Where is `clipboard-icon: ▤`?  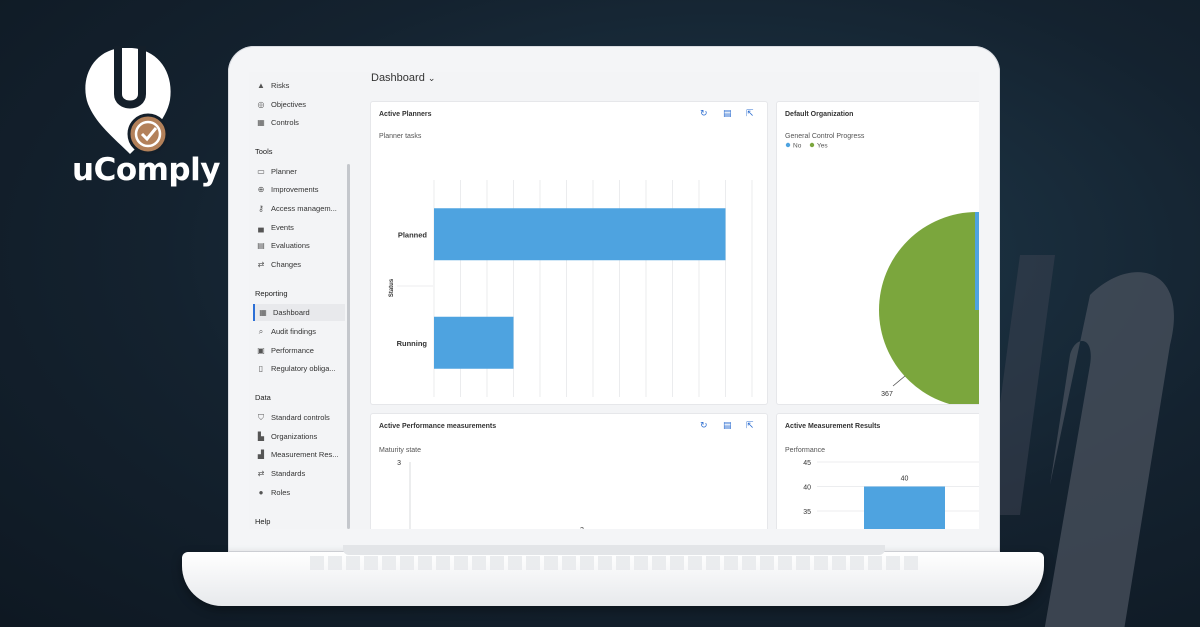 clipboard-icon: ▤ is located at coordinates (261, 245).